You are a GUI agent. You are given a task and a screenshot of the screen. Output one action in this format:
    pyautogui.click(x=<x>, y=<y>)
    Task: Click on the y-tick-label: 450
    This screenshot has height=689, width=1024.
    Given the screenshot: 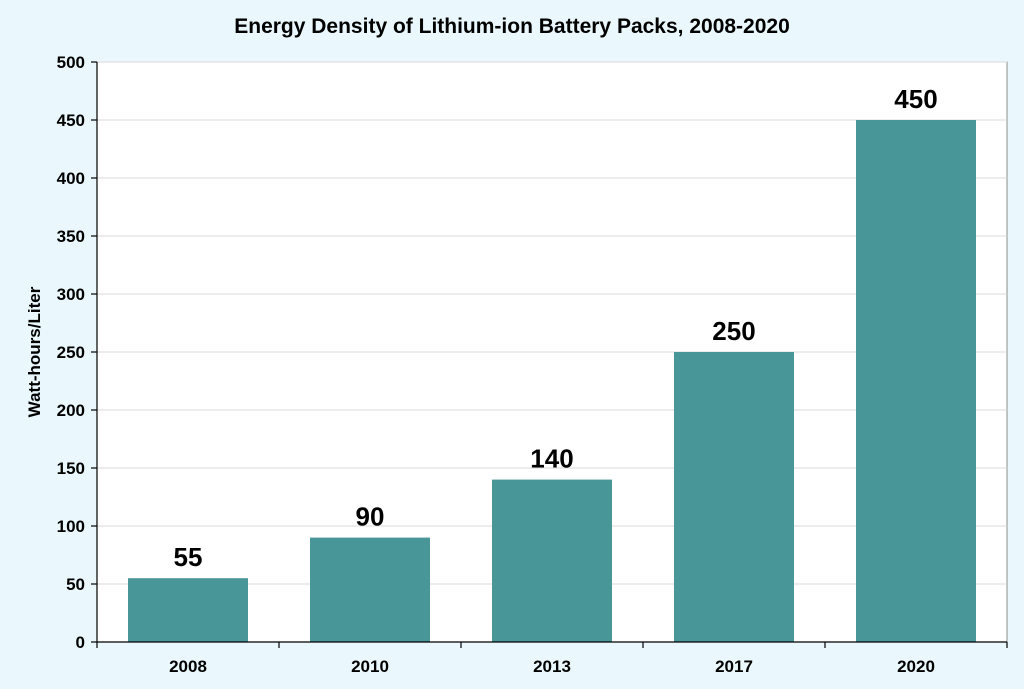 What is the action you would take?
    pyautogui.click(x=71, y=120)
    